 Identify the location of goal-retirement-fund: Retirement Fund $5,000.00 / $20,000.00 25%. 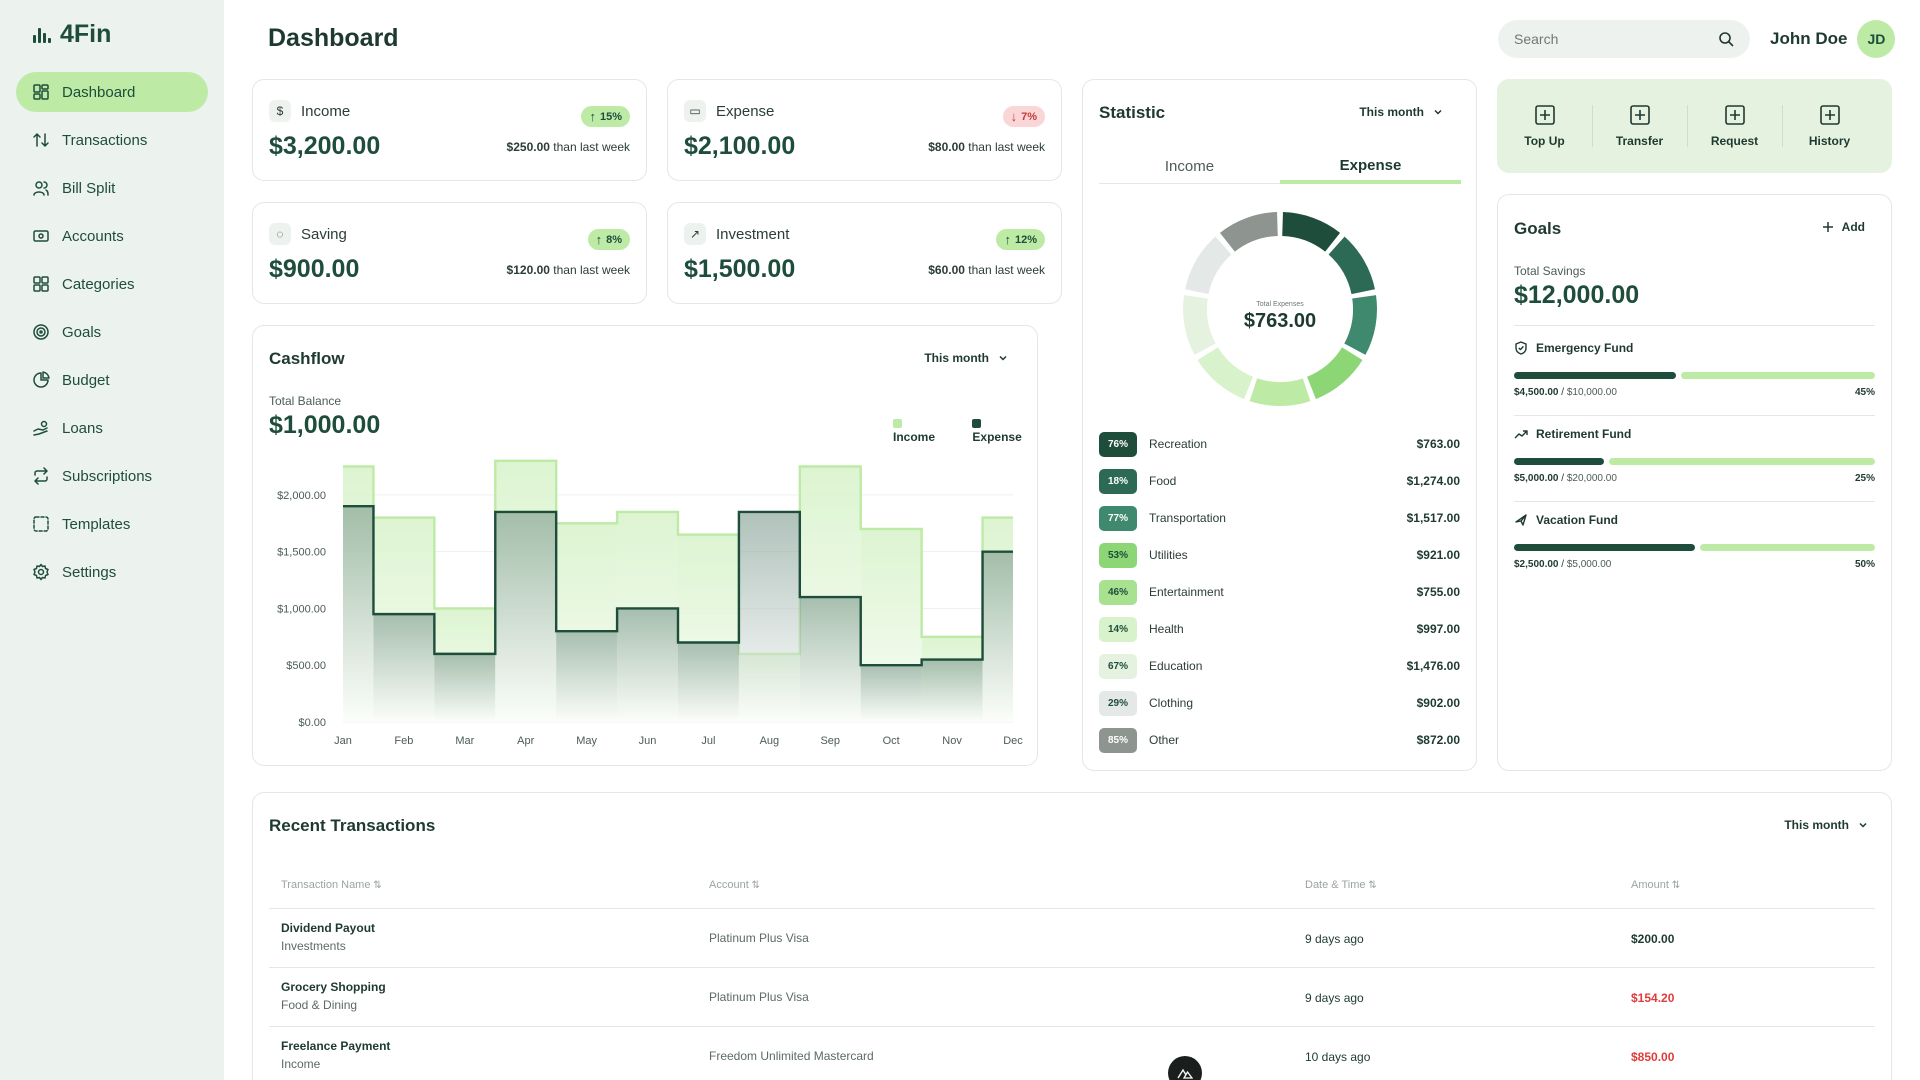
(1694, 467).